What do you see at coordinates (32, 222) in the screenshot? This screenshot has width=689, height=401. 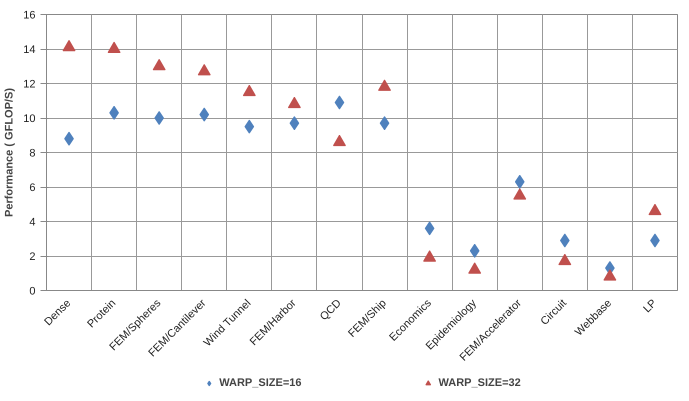 I see `y-tick-label: 4` at bounding box center [32, 222].